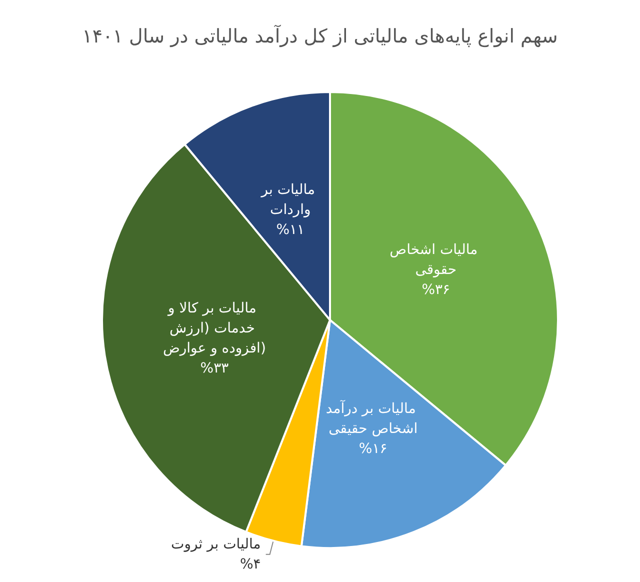  Describe the element at coordinates (215, 368) in the screenshot. I see `data-label: %۳۳` at that location.